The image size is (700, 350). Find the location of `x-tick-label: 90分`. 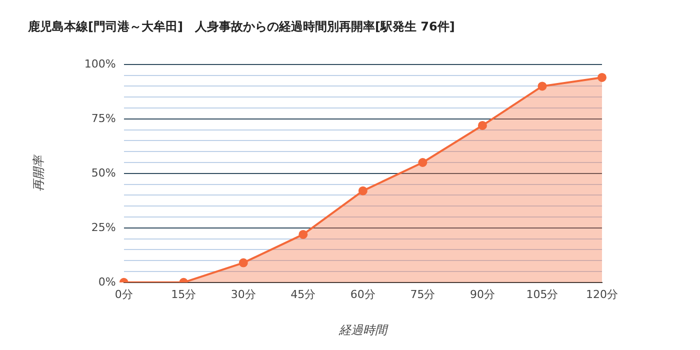

x-tick-label: 90分 is located at coordinates (482, 294).